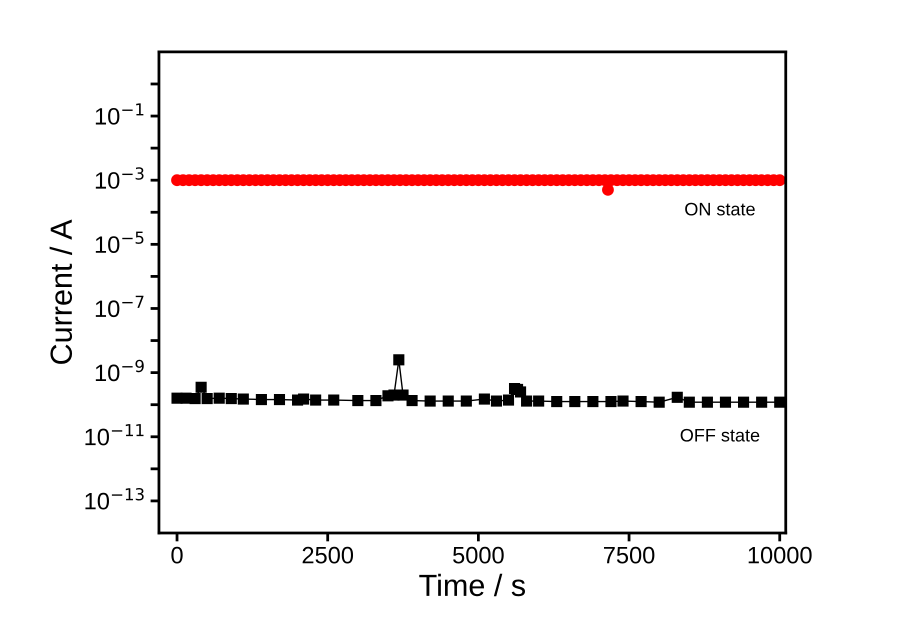  Describe the element at coordinates (328, 555) in the screenshot. I see `x-tick-label: 2500` at that location.